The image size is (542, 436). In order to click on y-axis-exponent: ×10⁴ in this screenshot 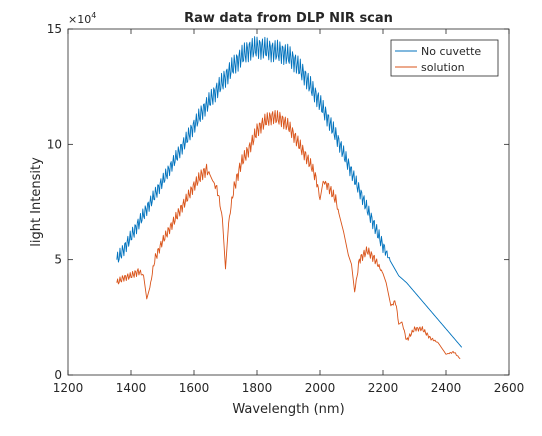, I will do `click(82, 18)`.